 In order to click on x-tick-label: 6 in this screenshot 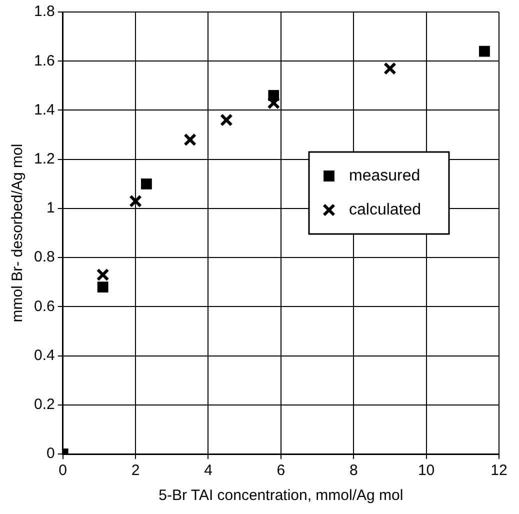, I will do `click(281, 471)`.